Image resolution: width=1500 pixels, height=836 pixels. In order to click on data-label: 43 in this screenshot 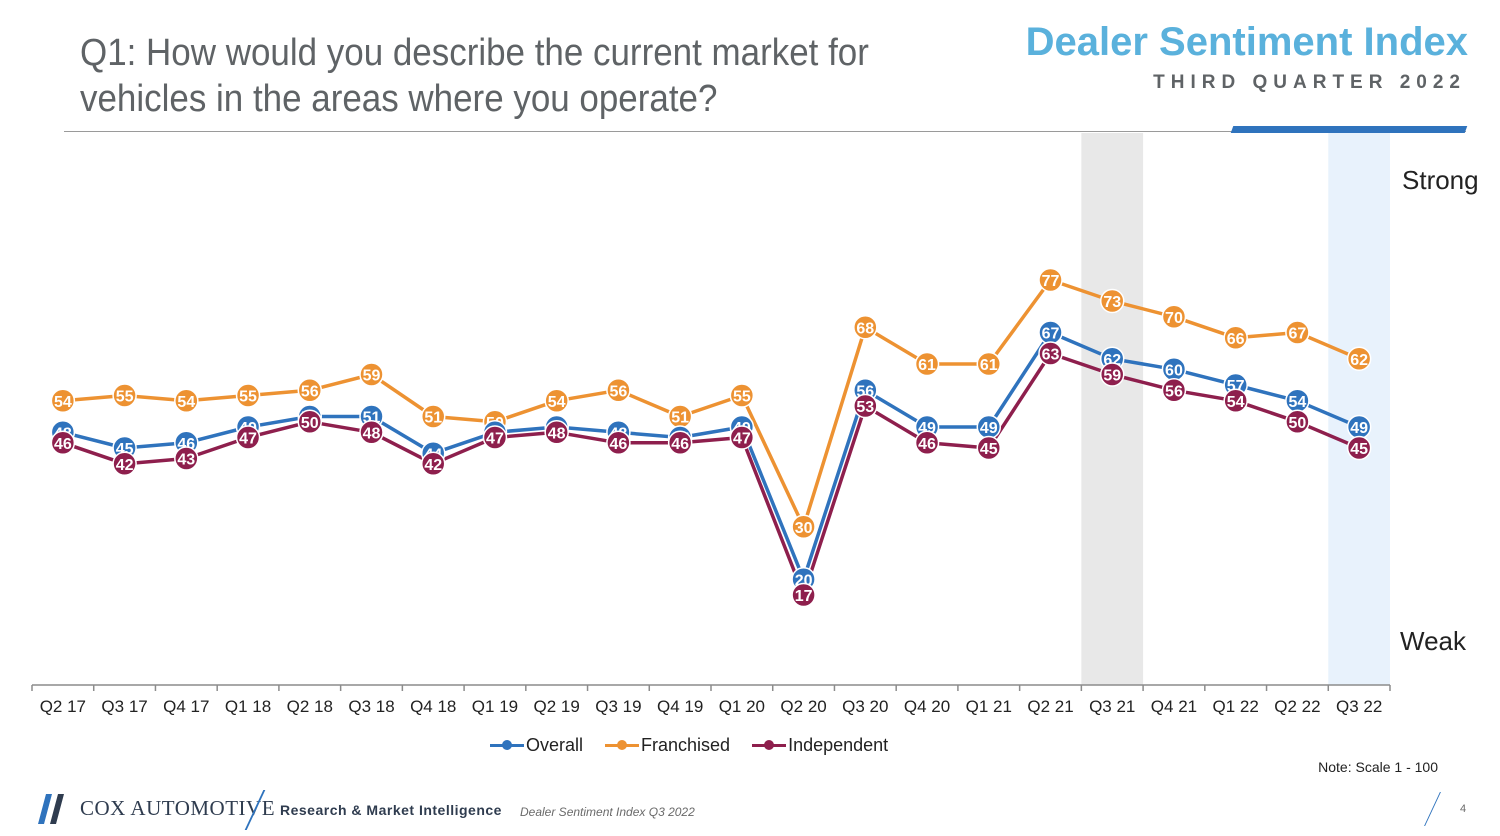, I will do `click(186, 460)`.